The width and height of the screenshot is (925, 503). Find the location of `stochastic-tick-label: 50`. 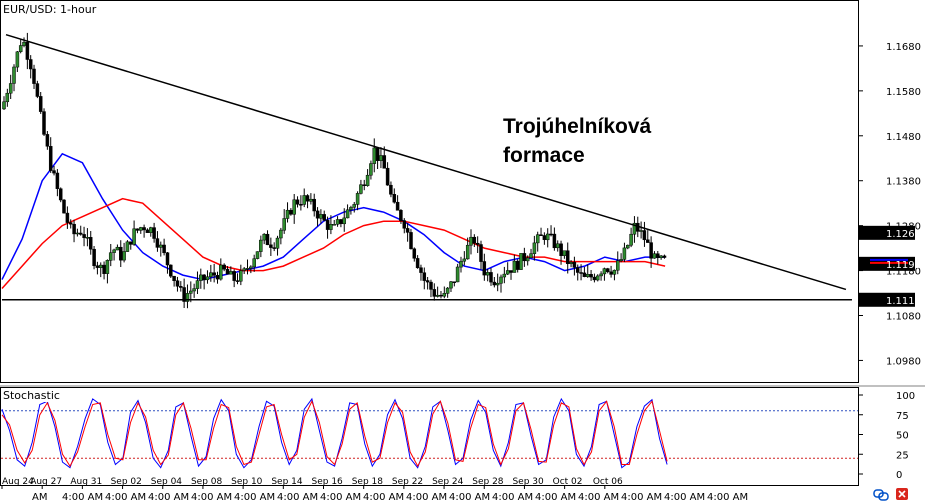

stochastic-tick-label: 50 is located at coordinates (902, 436).